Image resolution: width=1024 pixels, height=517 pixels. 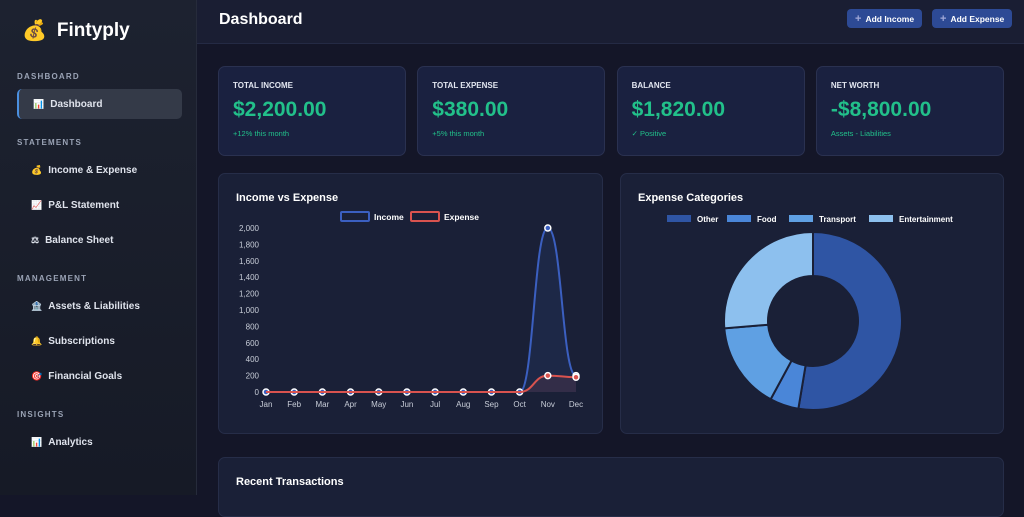 What do you see at coordinates (691, 198) in the screenshot?
I see `chart-title: Expense Categories` at bounding box center [691, 198].